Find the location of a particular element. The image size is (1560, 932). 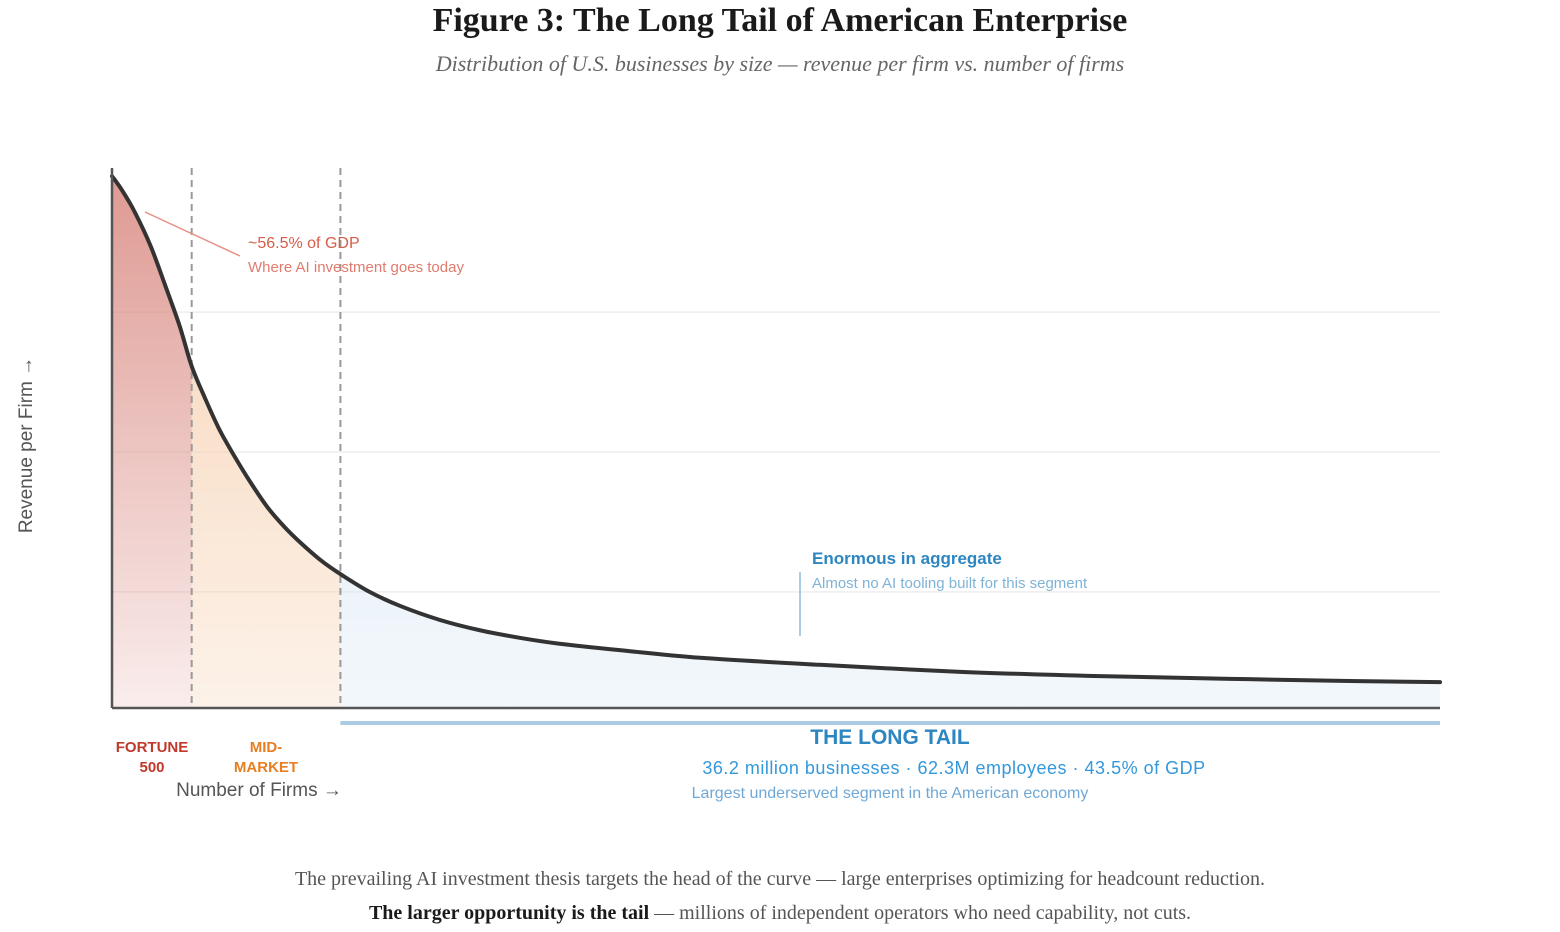

head-annotation-headline: ~56.5% of GDP is located at coordinates (304, 243).